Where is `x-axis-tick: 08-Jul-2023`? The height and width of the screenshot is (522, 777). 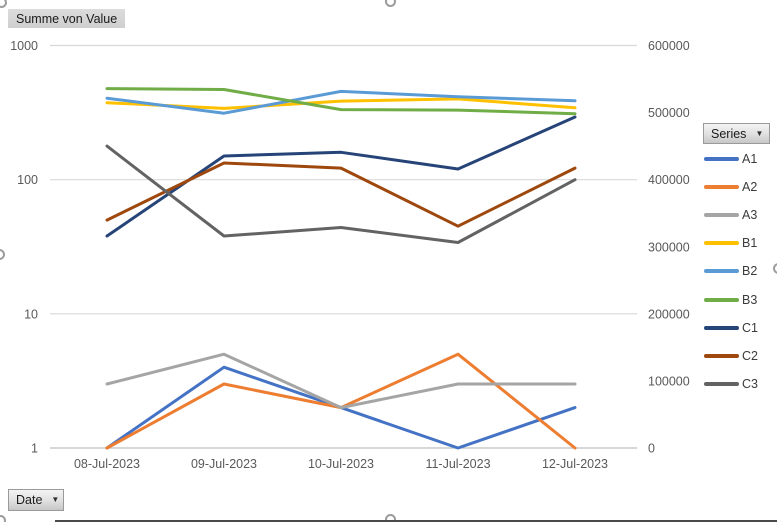
x-axis-tick: 08-Jul-2023 is located at coordinates (107, 464).